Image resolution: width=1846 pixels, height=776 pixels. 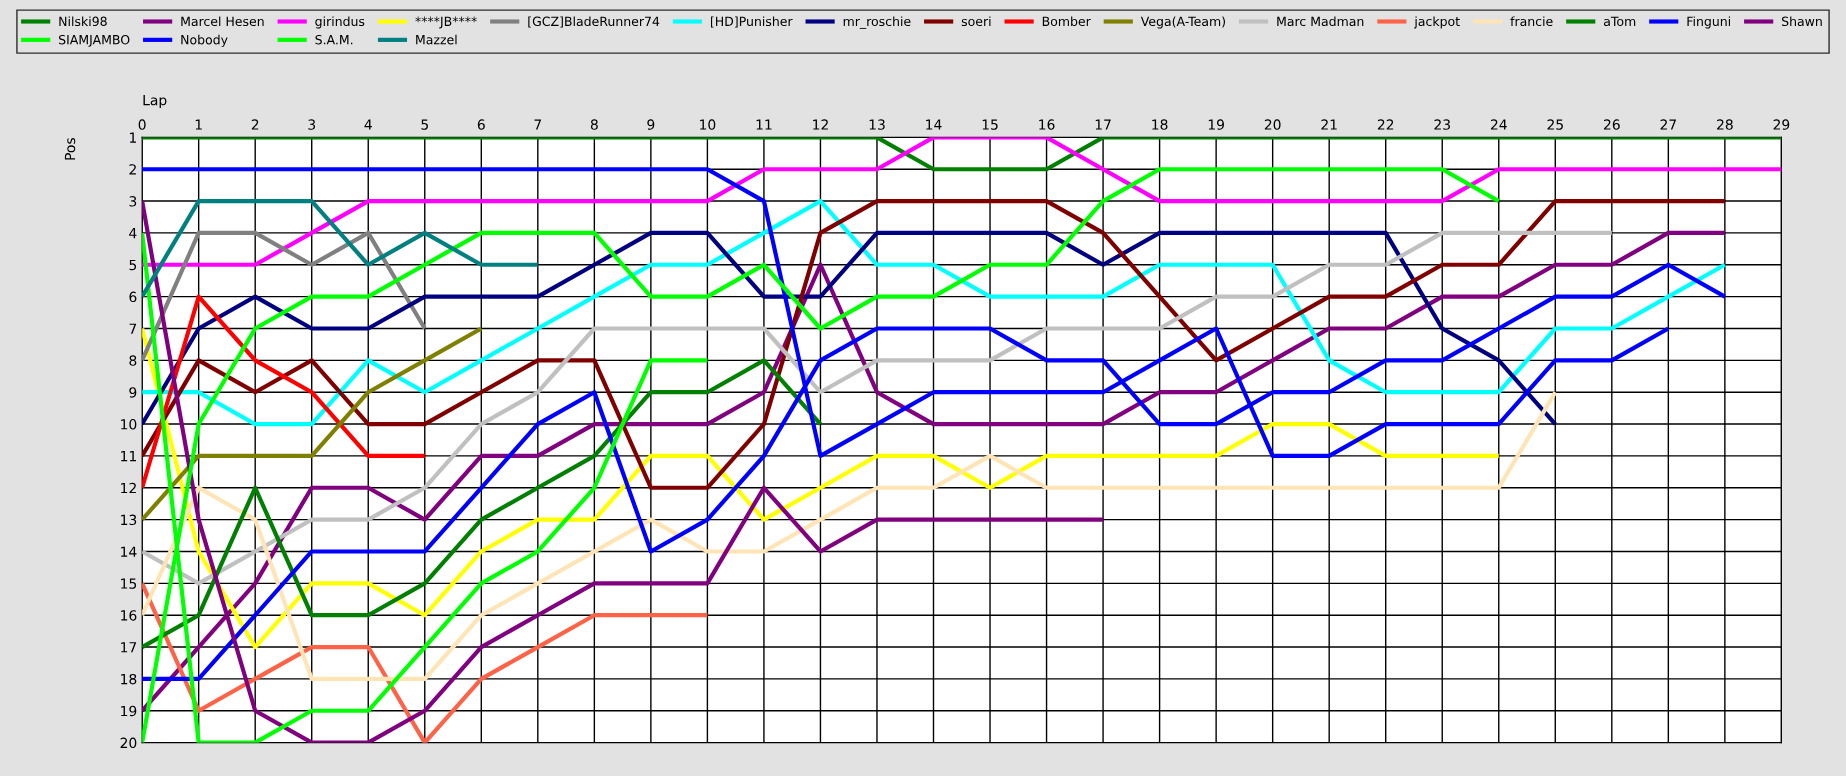 I want to click on y-tick-label: 16, so click(x=129, y=615).